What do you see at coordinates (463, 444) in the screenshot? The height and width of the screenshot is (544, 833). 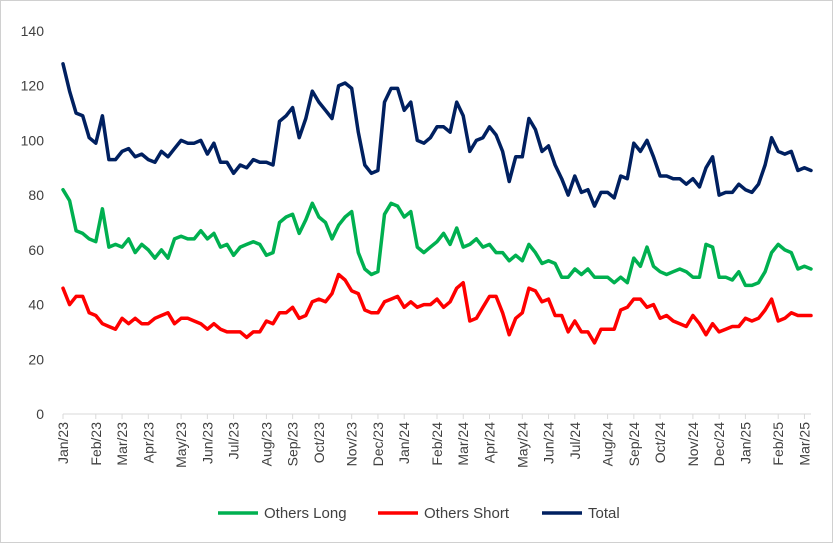 I see `x-tick-label: Mar/24` at bounding box center [463, 444].